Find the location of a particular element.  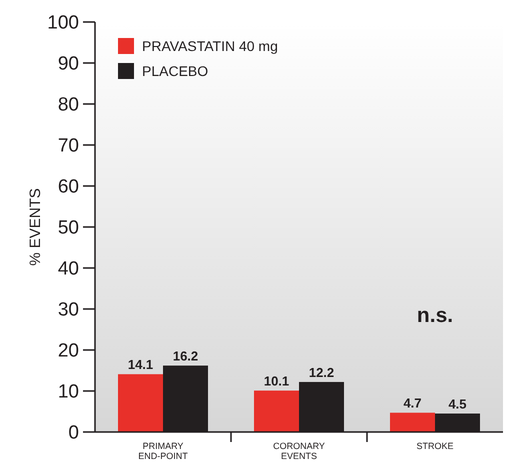

annotation: n.s. is located at coordinates (435, 315).